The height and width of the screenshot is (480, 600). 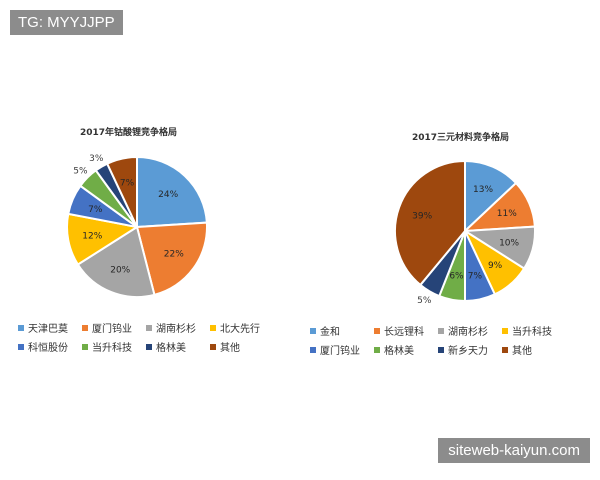 What do you see at coordinates (48, 329) in the screenshot?
I see `legend-label: 天津巴莫` at bounding box center [48, 329].